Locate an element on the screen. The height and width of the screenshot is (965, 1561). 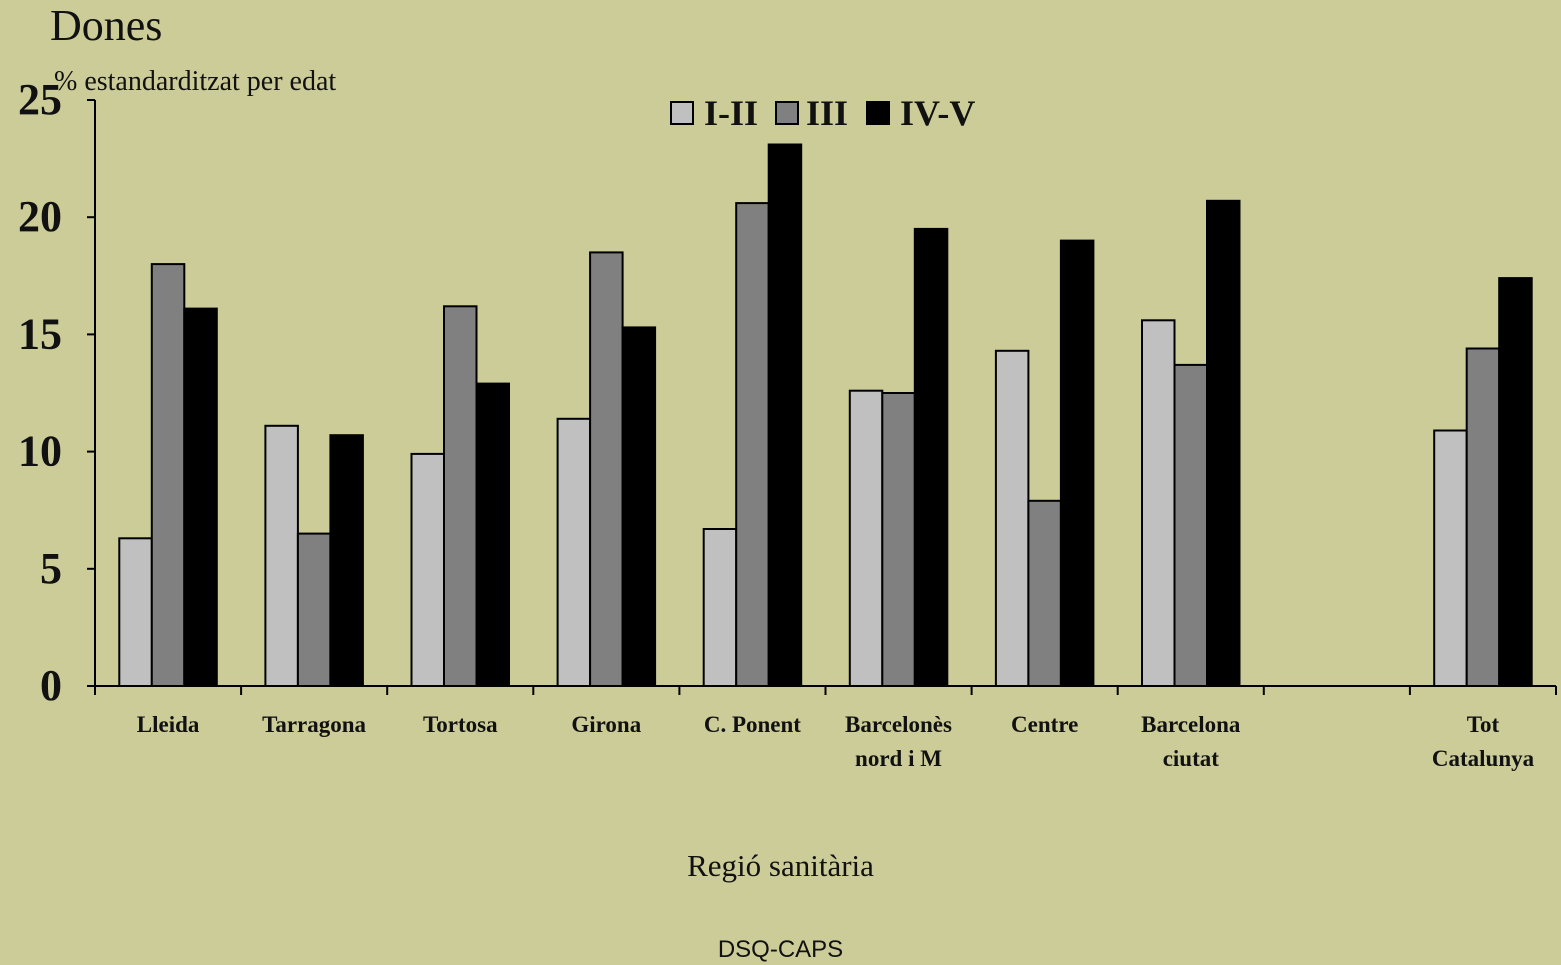
x-tick-label-7-line2: ciutat is located at coordinates (1191, 758).